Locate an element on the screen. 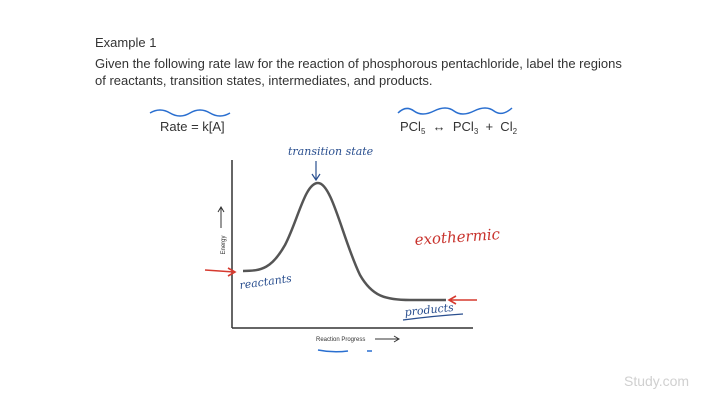  formula-part: + Cl is located at coordinates (495, 126).